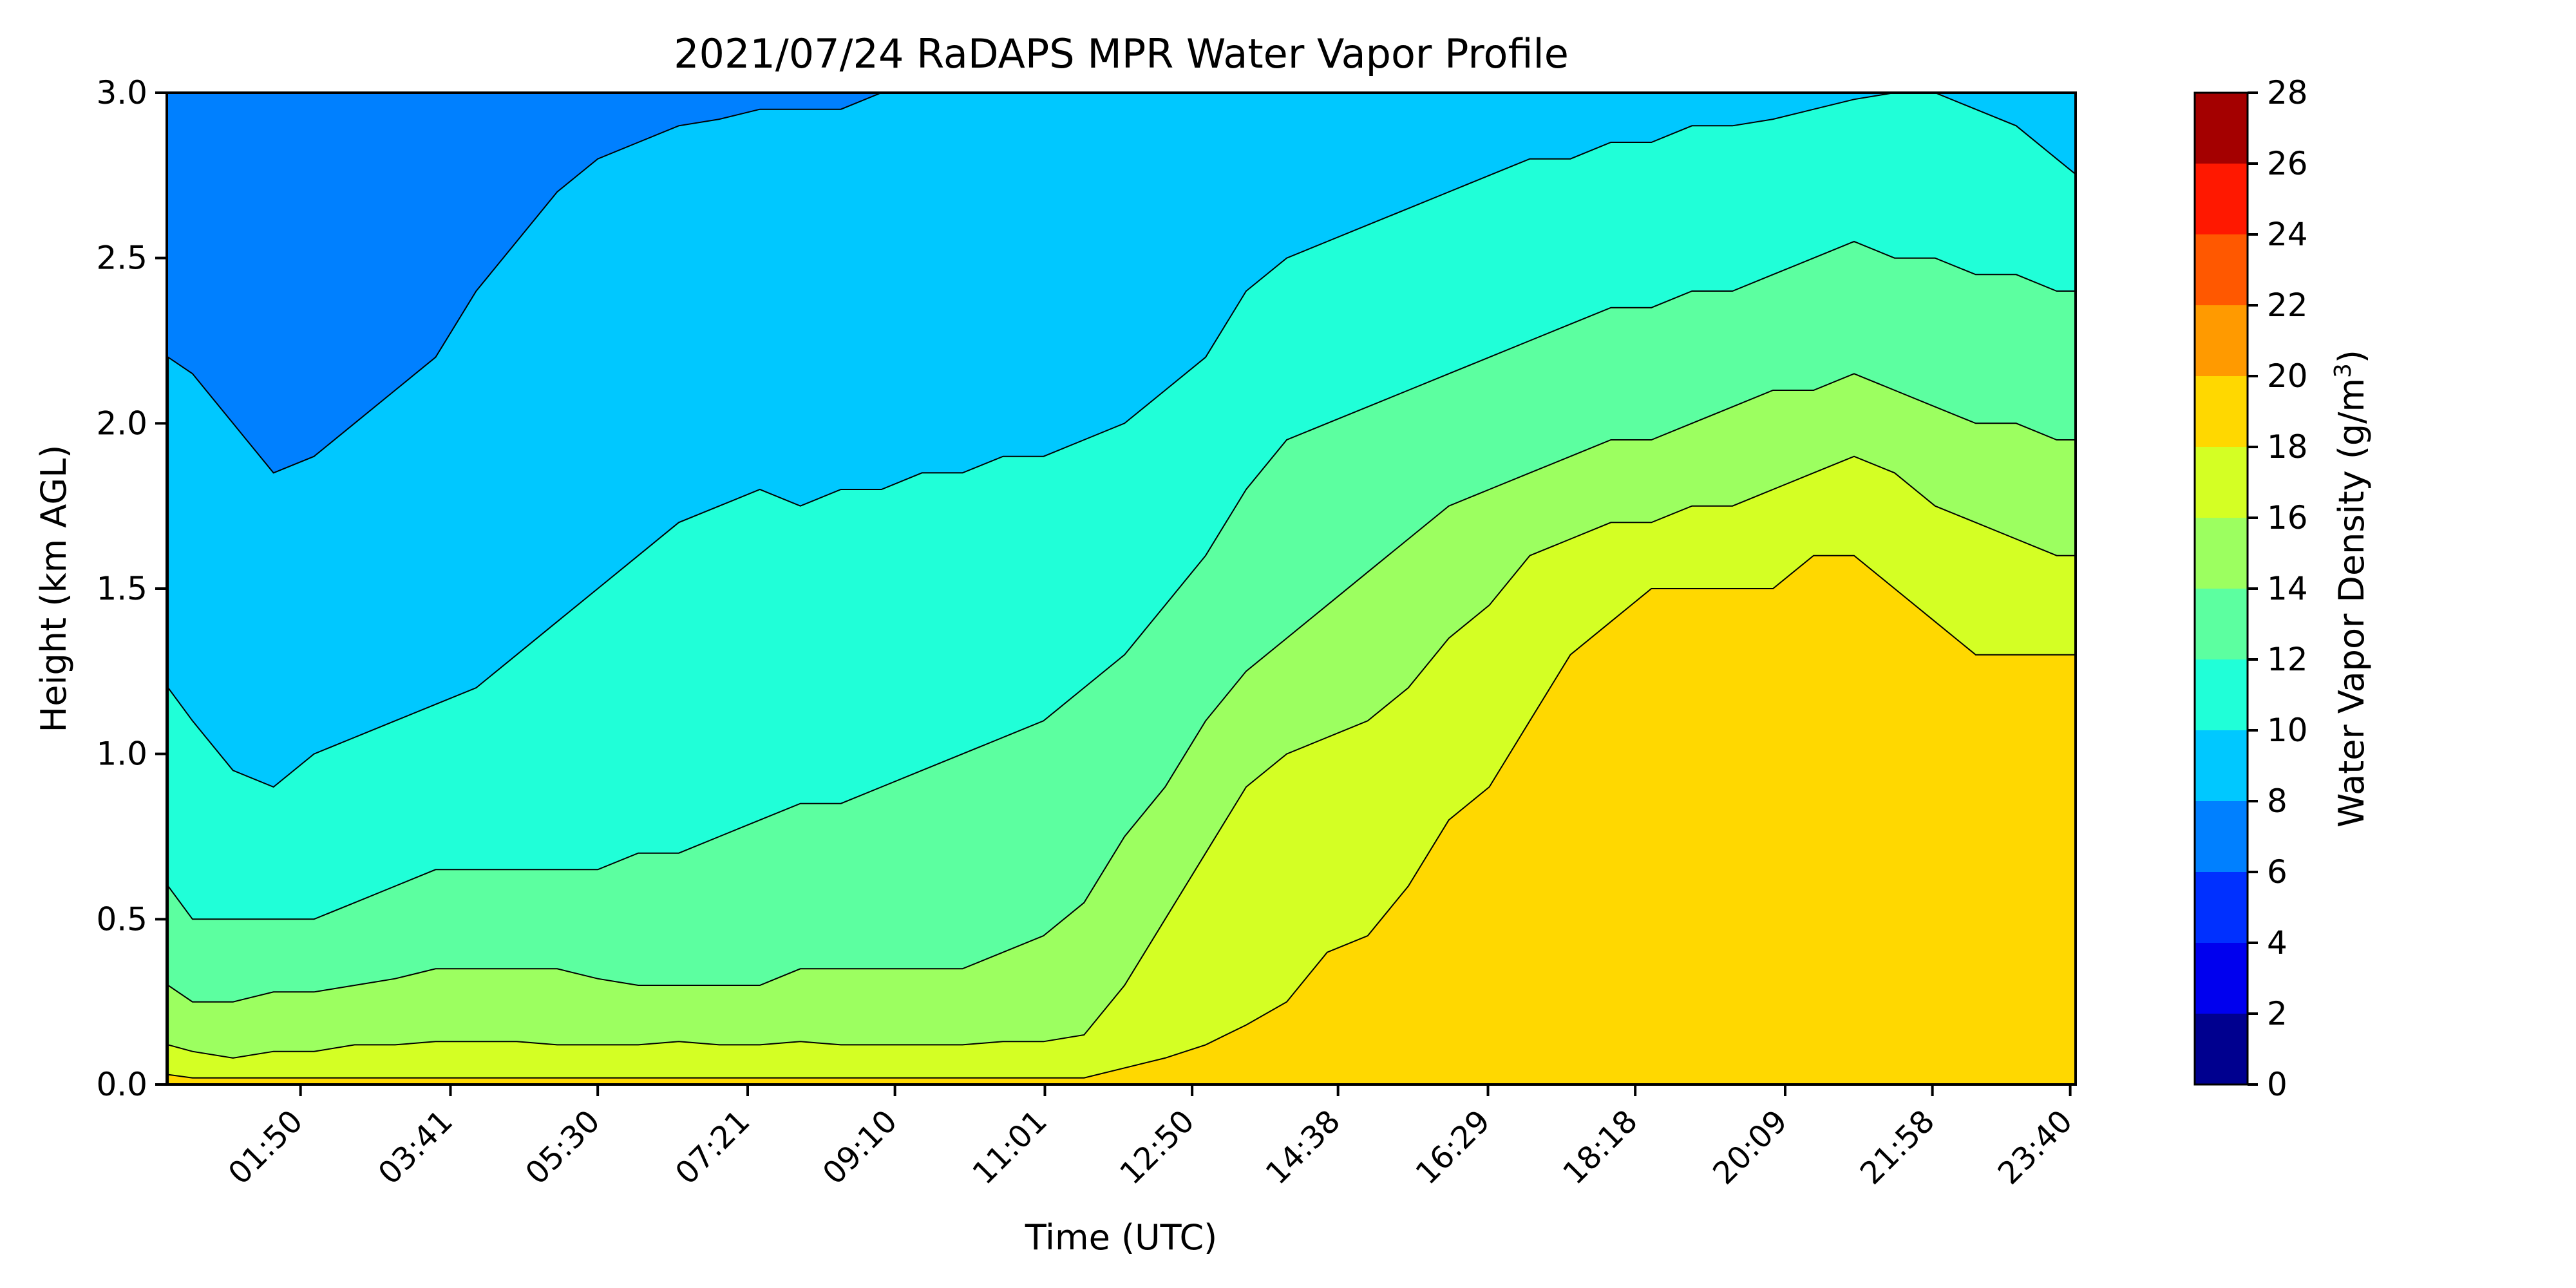 This screenshot has height=1288, width=2576. I want to click on x-tick-label: 05:30, so click(562, 1147).